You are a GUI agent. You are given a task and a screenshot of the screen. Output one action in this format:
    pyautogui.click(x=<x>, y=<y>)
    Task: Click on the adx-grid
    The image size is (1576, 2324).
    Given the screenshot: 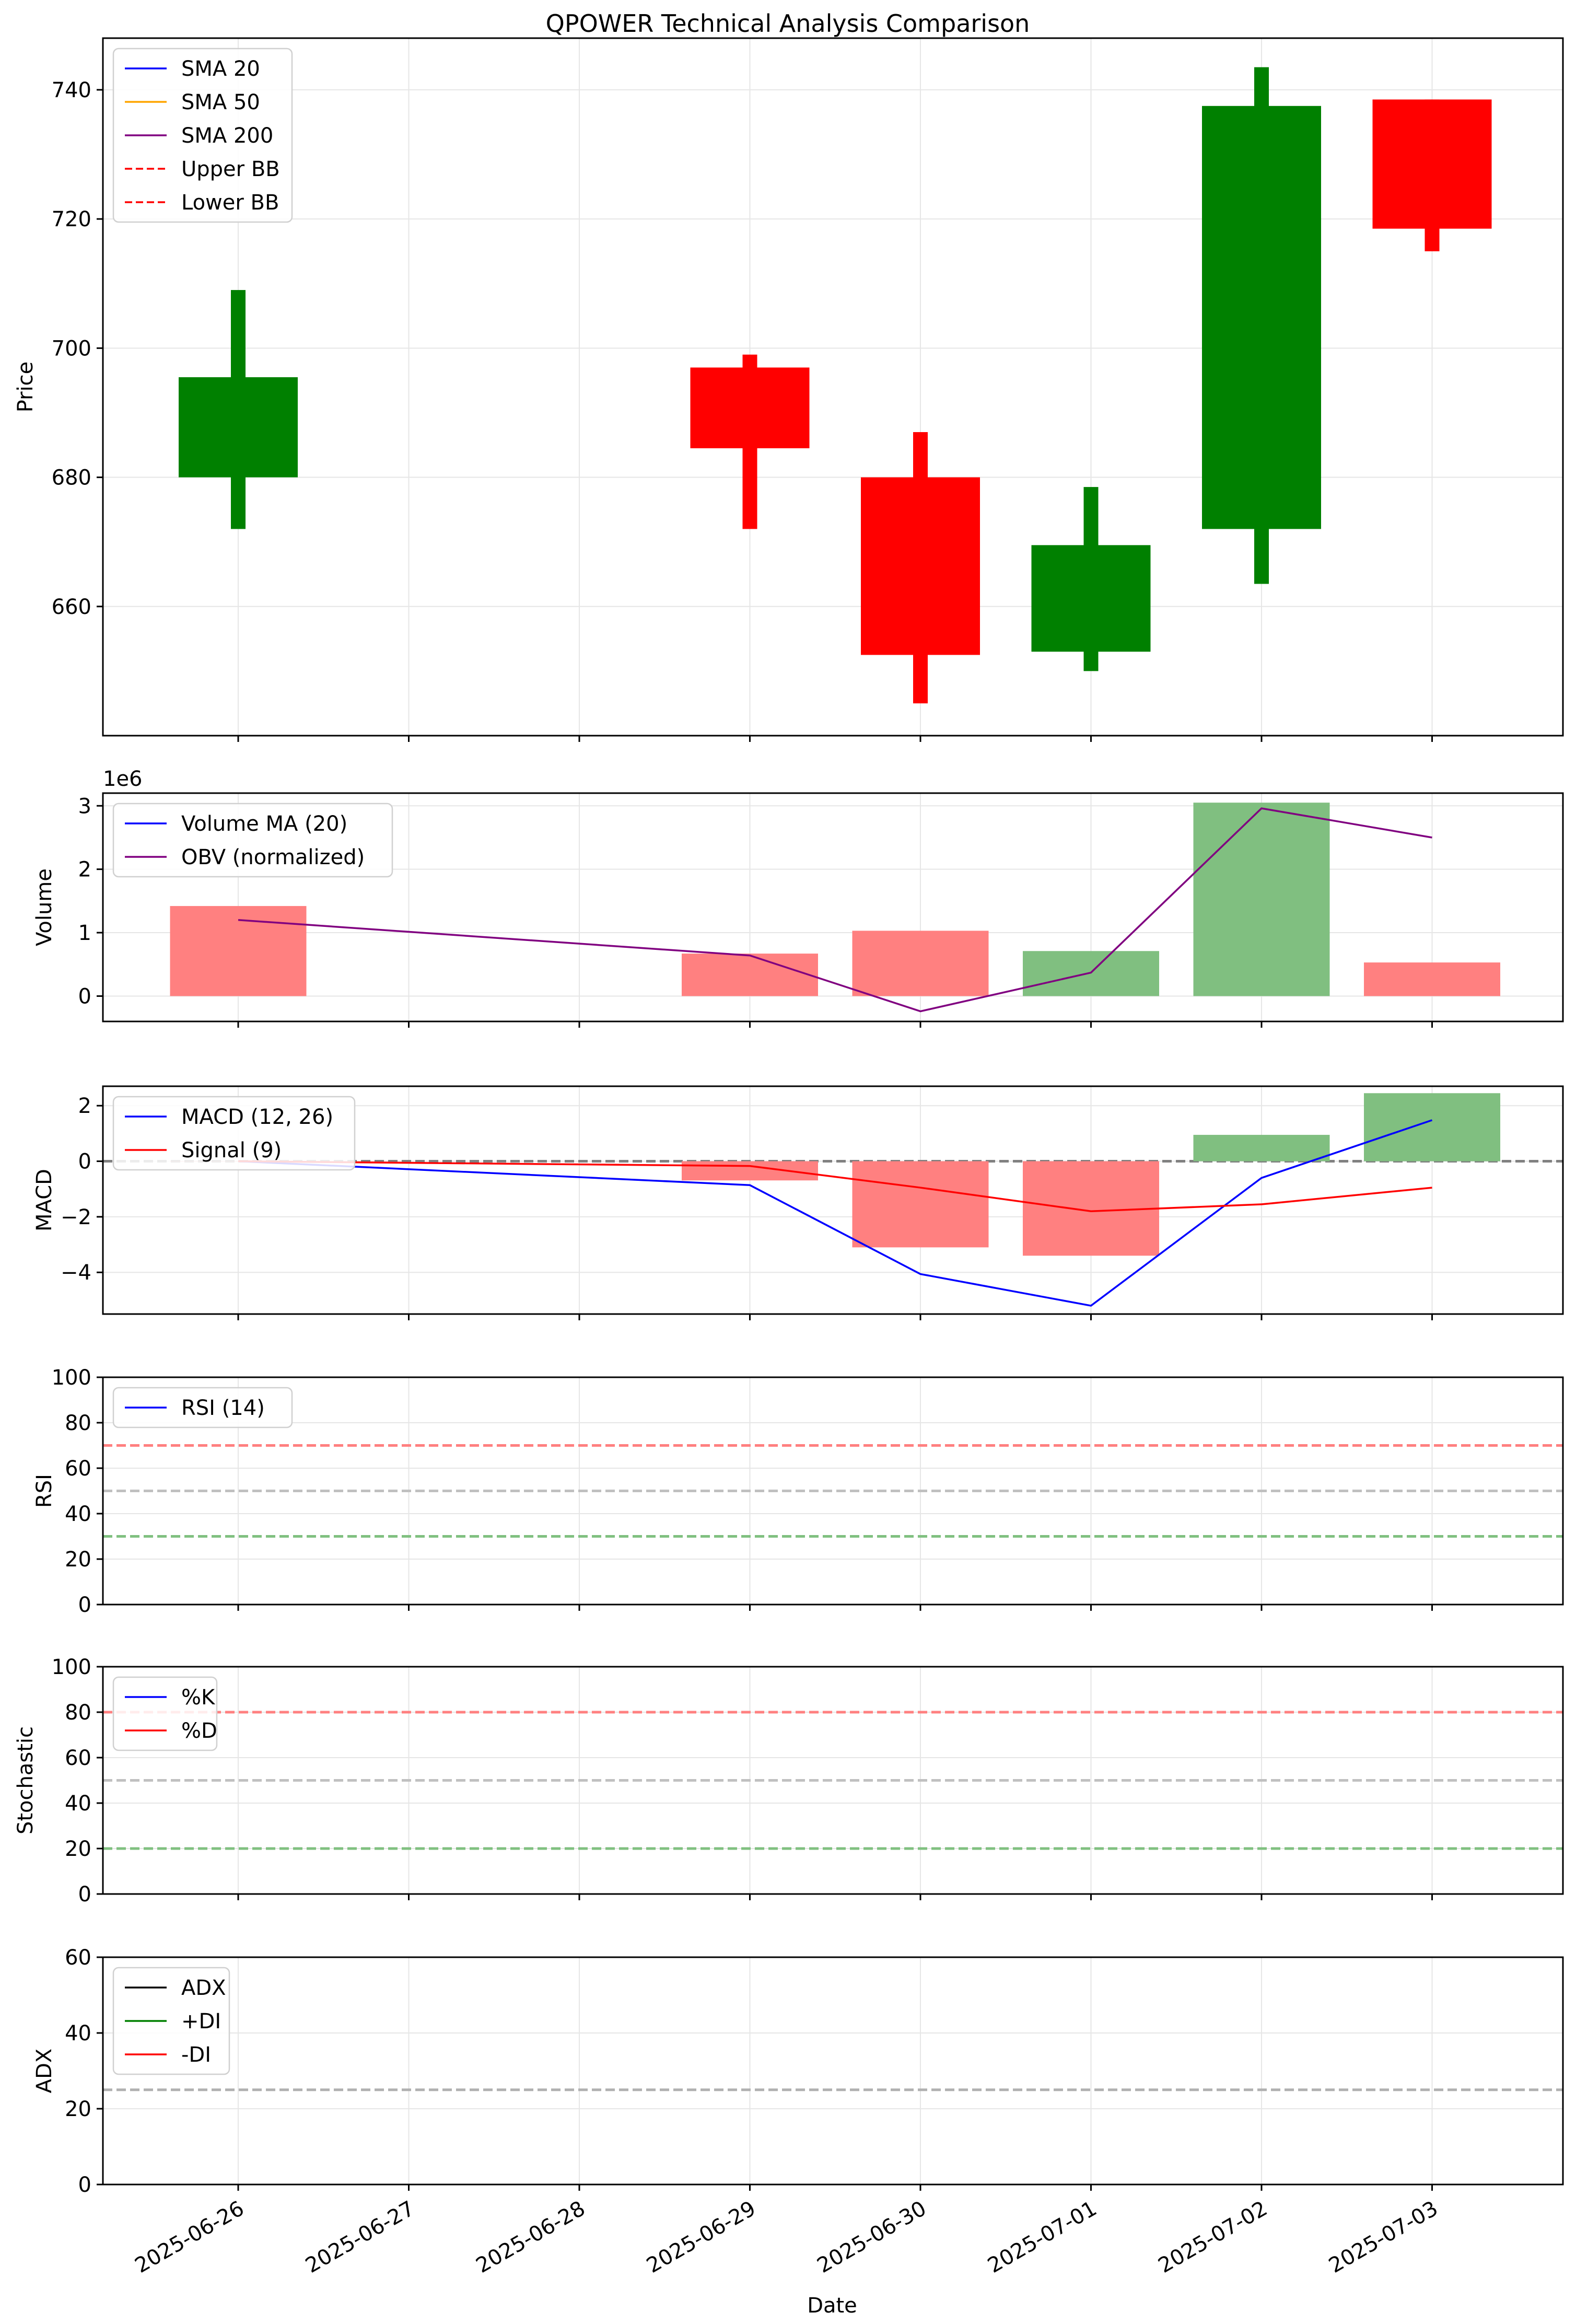 What is the action you would take?
    pyautogui.click(x=833, y=2071)
    